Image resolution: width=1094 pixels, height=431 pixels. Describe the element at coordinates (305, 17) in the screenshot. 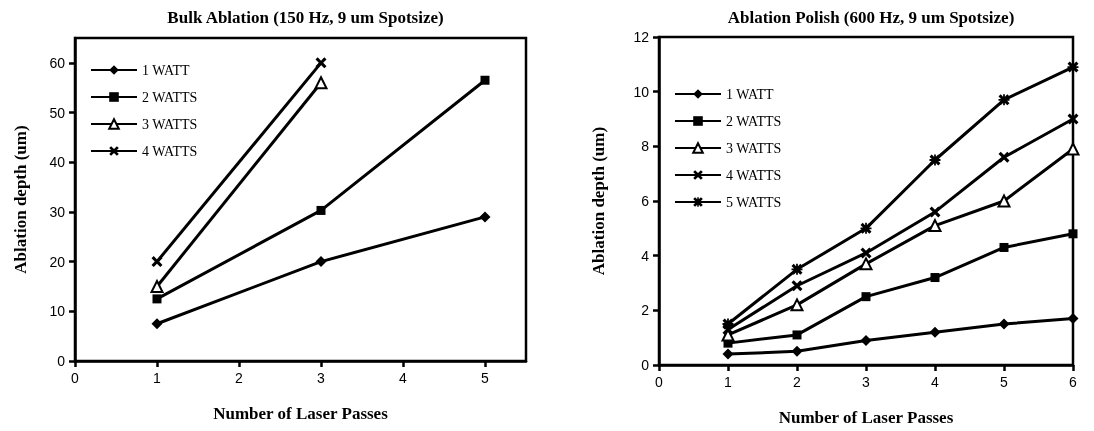

I see `chart-title: Bulk Ablation (150 Hz, 9 um Spotsize)` at that location.